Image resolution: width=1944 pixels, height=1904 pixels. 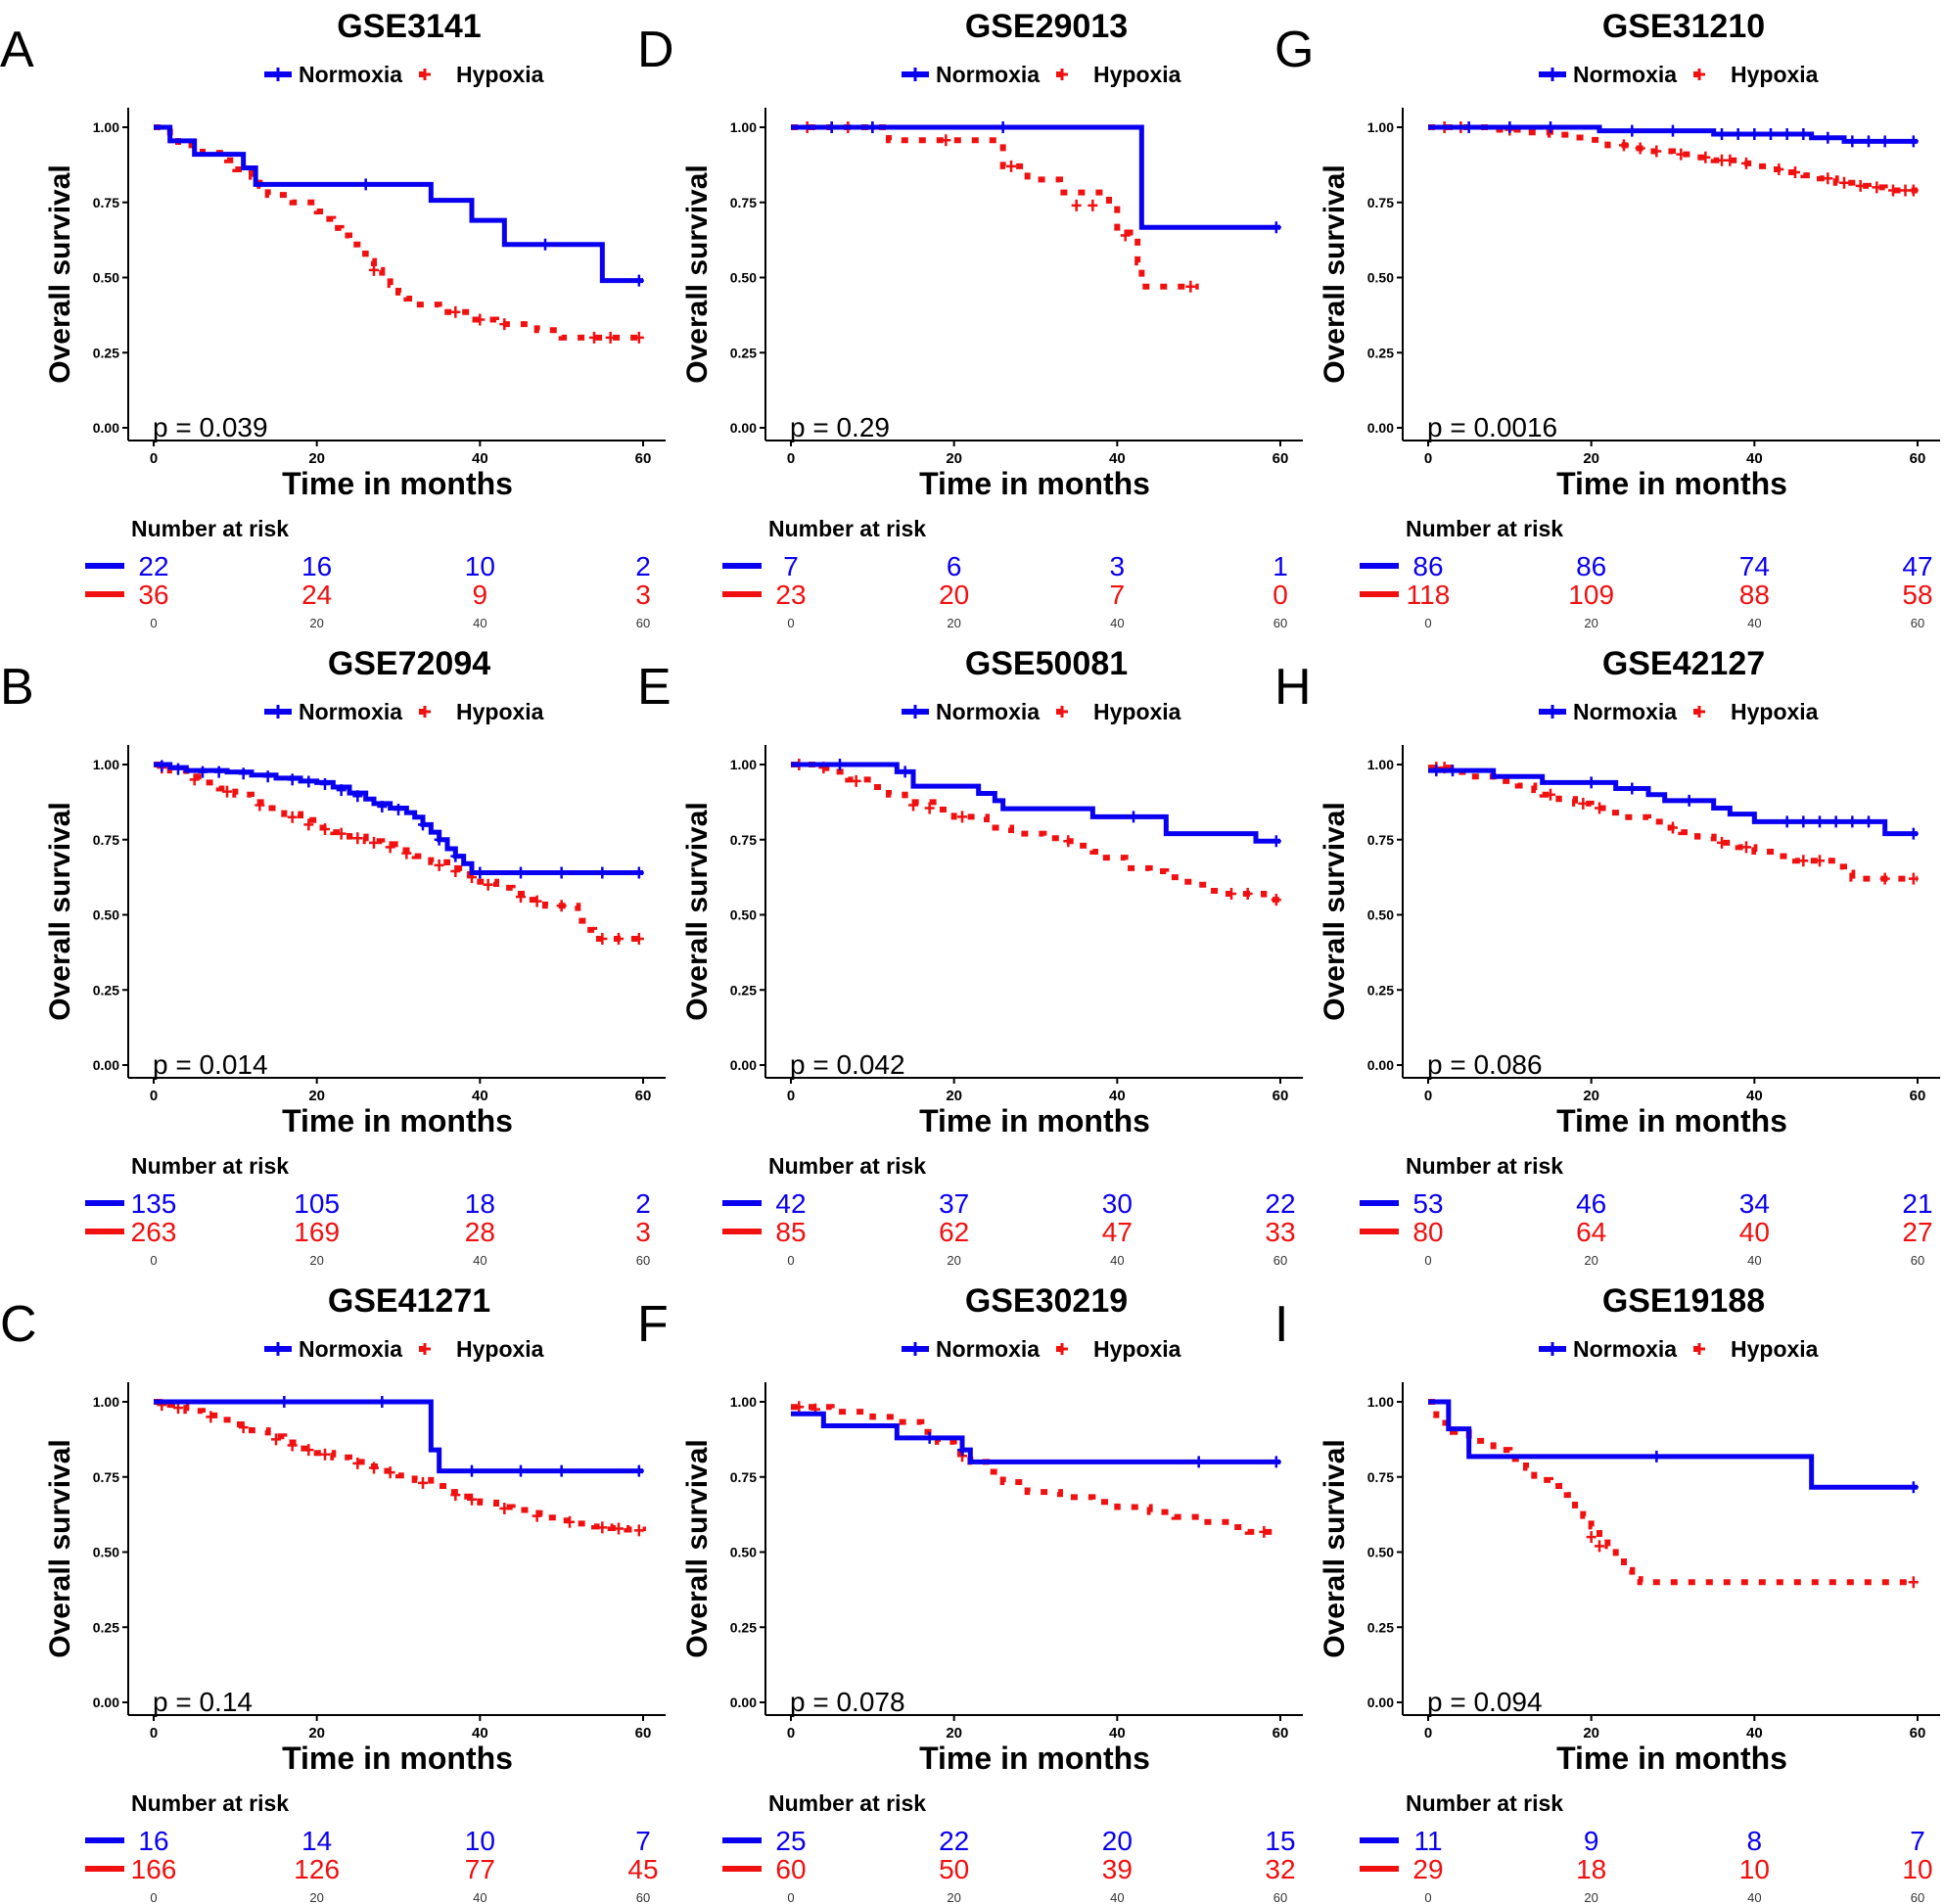 What do you see at coordinates (1427, 1232) in the screenshot?
I see `risk-count: 80` at bounding box center [1427, 1232].